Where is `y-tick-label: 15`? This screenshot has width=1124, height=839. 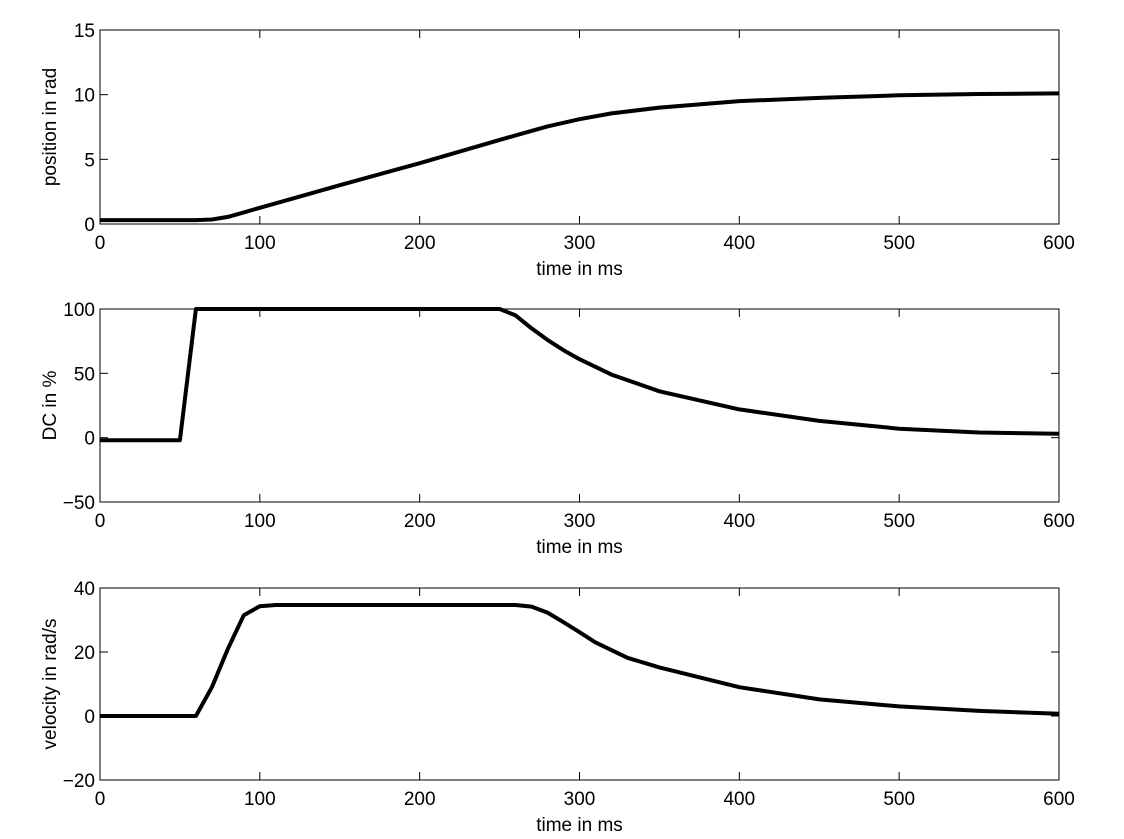
y-tick-label: 15 is located at coordinates (84, 31).